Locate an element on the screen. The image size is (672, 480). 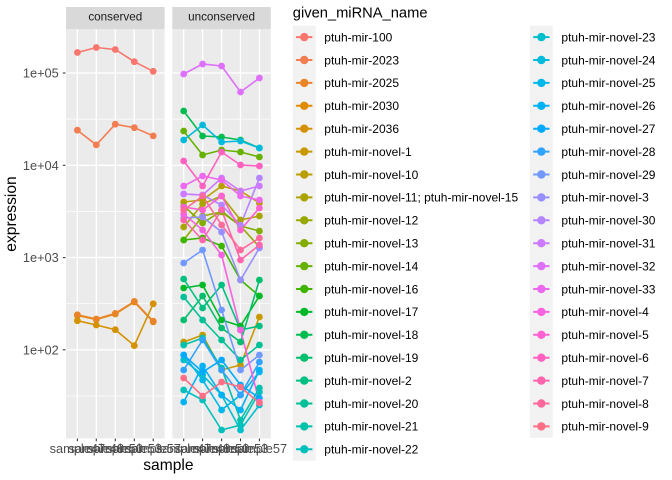
svg-text: unconserved is located at coordinates (221, 17).